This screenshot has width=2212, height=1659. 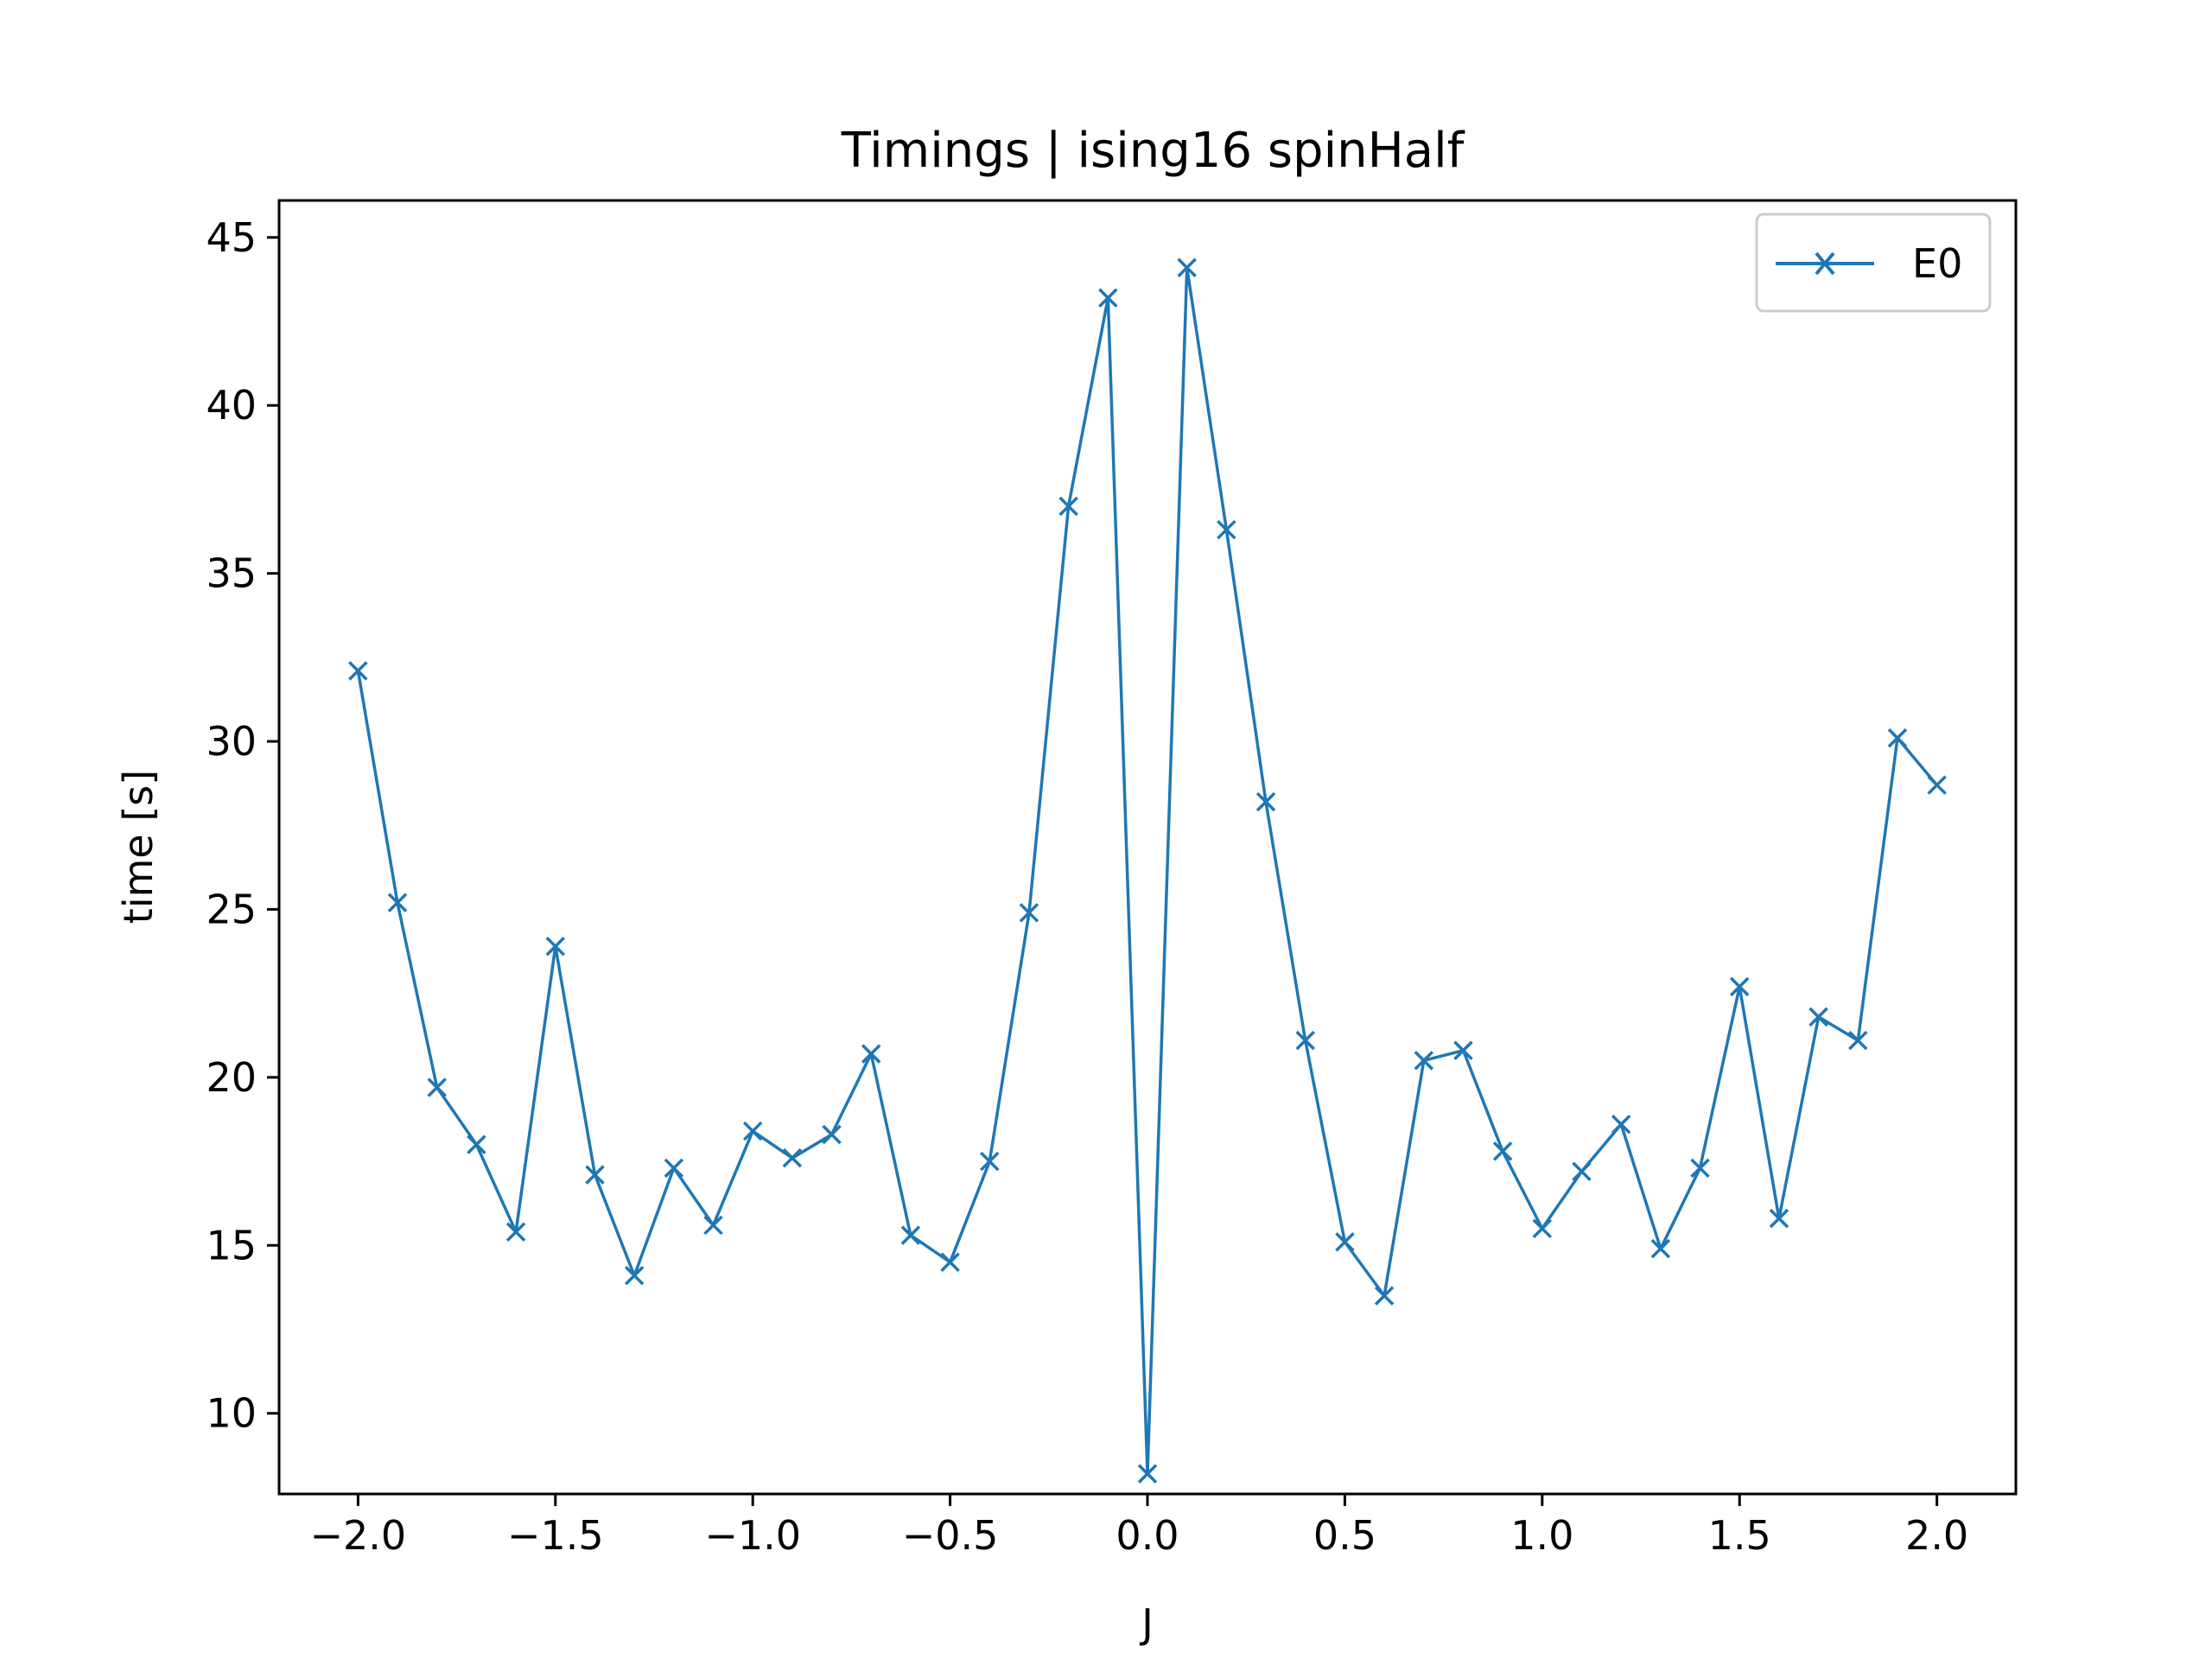 I want to click on x-tick-label: 1.0, so click(x=1541, y=1535).